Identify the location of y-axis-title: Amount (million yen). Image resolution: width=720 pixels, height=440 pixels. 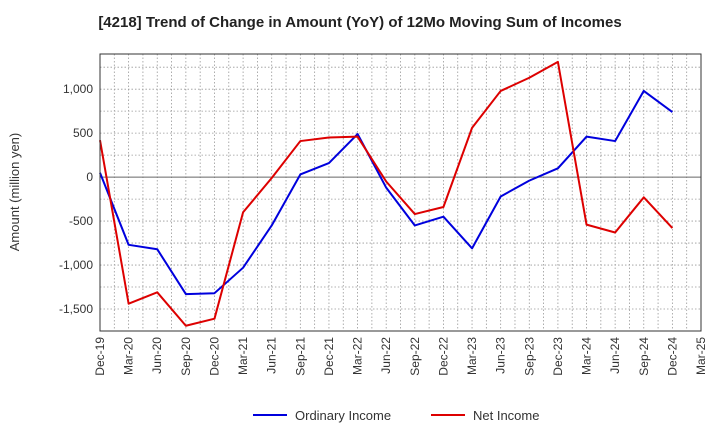
(14, 192).